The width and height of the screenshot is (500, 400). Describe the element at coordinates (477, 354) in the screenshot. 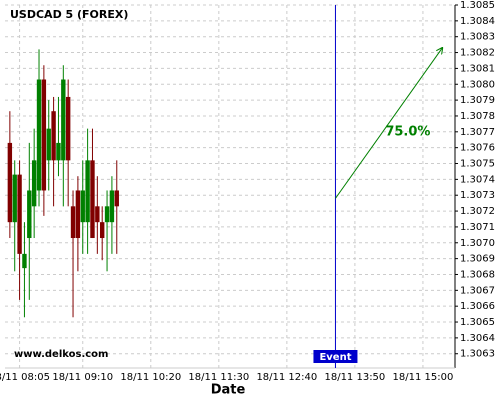

I see `y-tick-label: 1.3063` at that location.